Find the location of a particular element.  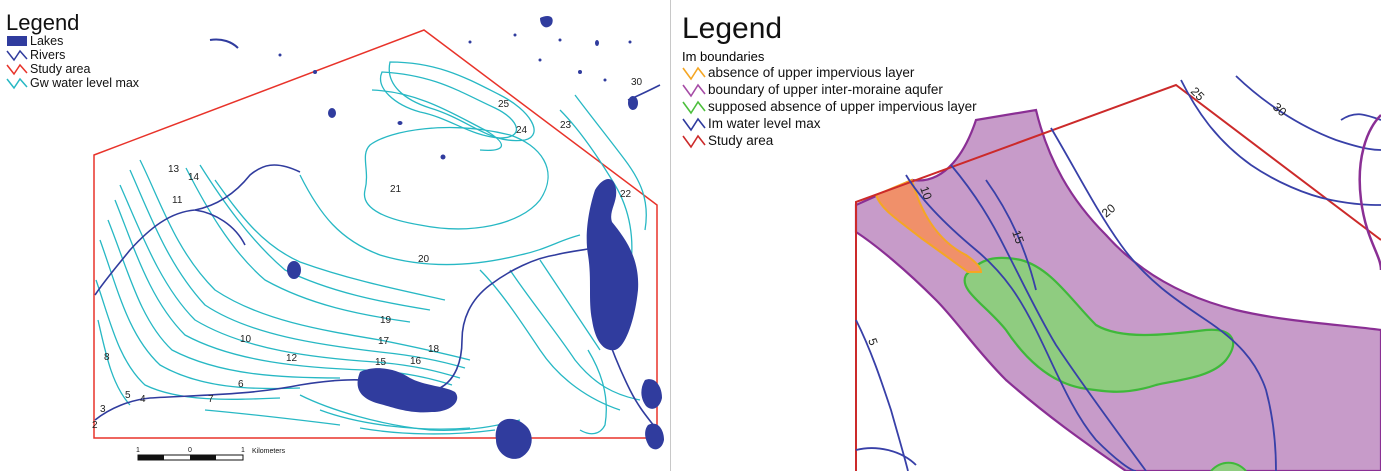

lake-small-ne is located at coordinates (633, 103).